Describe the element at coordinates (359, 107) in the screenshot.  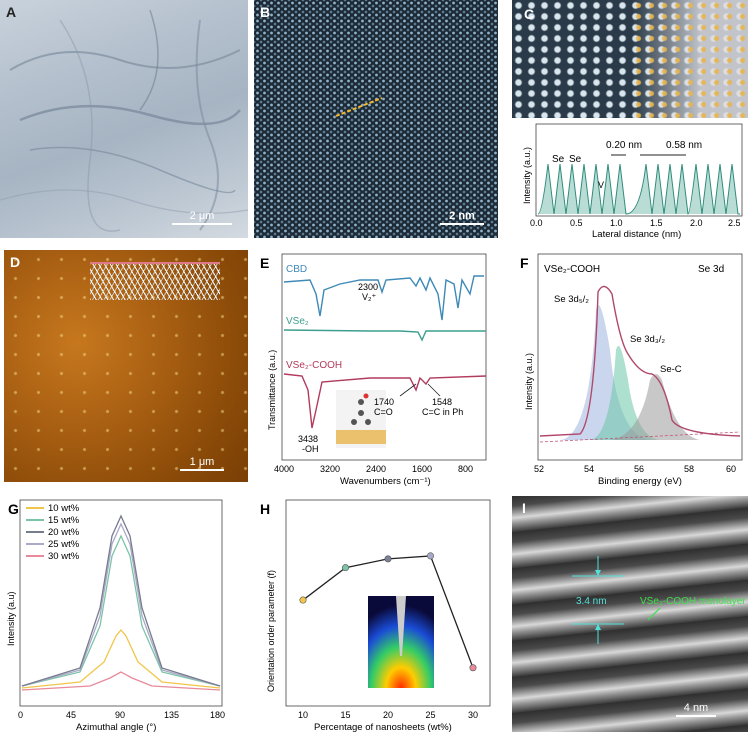
I see `lattice-line-marker` at that location.